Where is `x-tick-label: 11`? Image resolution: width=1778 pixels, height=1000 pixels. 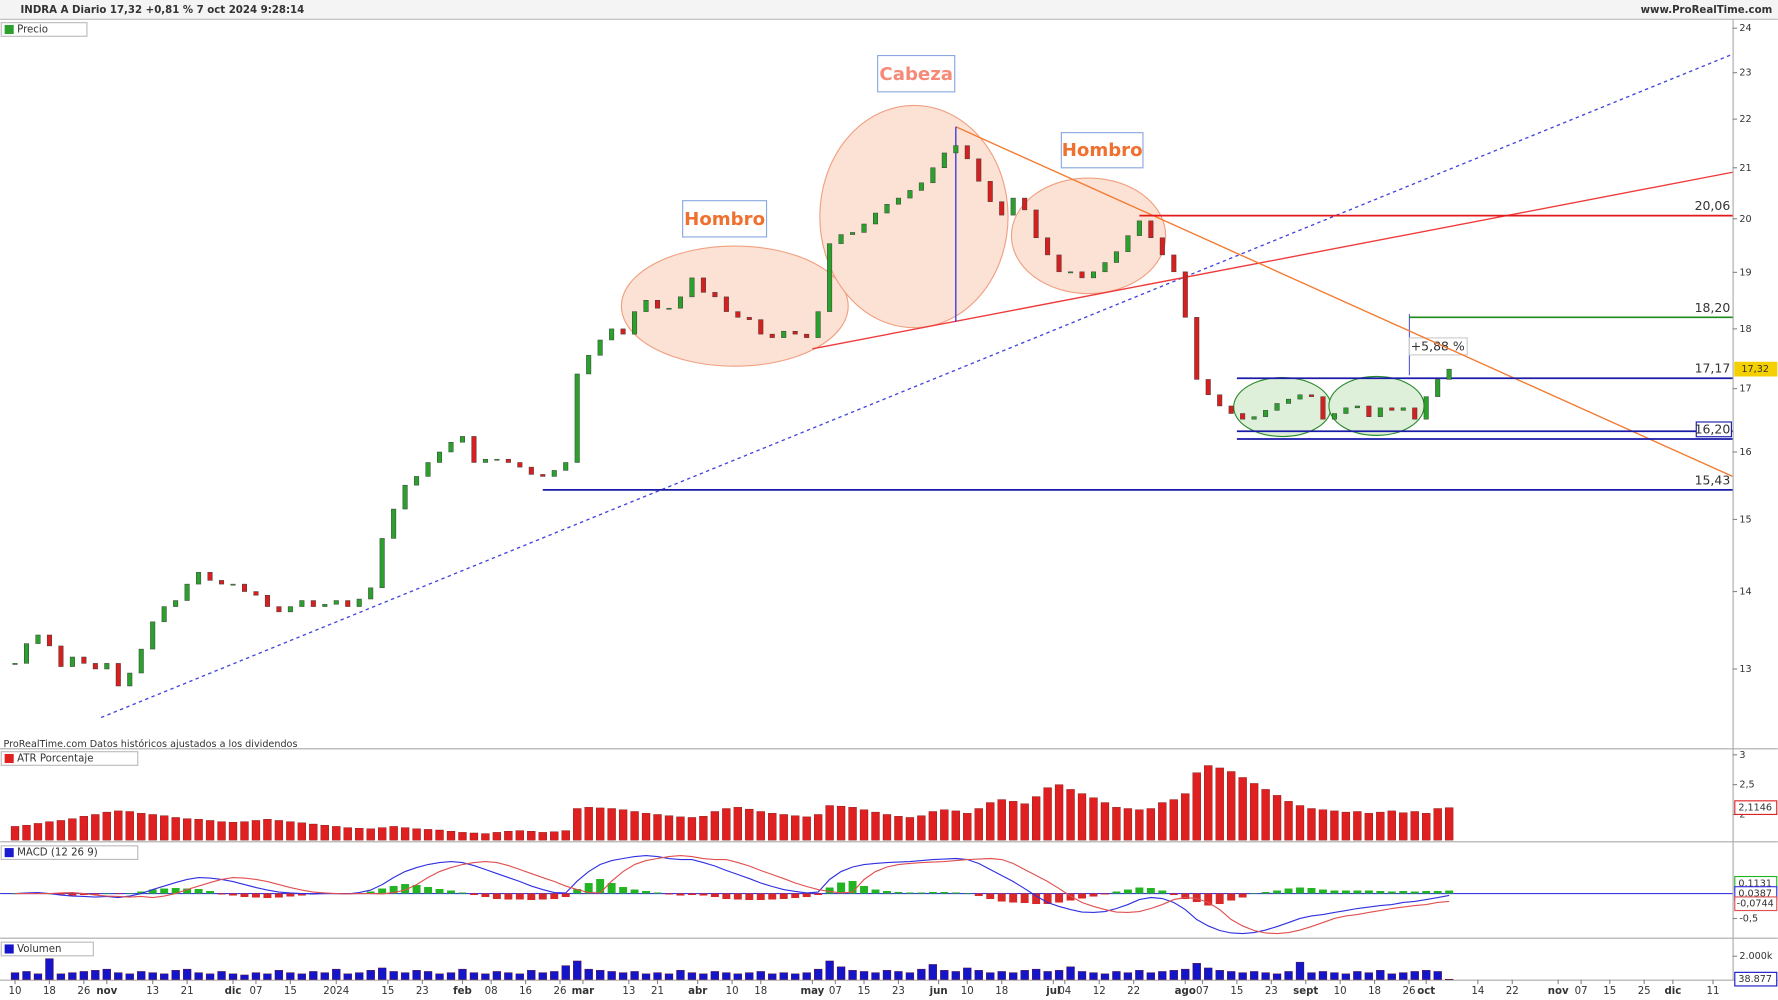 x-tick-label: 11 is located at coordinates (1713, 991).